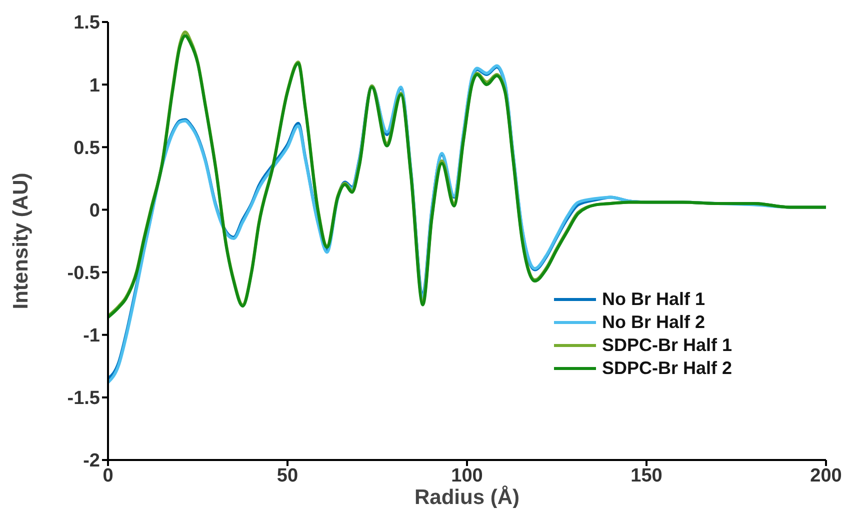  Describe the element at coordinates (91, 461) in the screenshot. I see `y-tick-label: -2` at that location.